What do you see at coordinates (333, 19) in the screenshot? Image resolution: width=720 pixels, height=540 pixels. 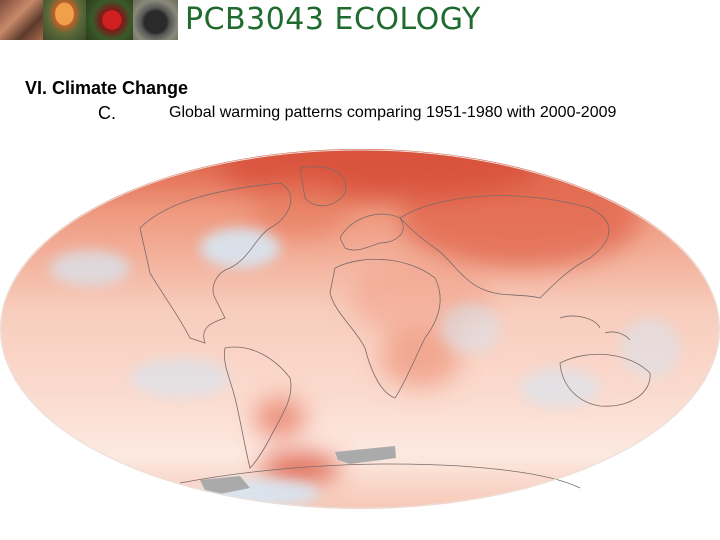 I see `course-title: PCB3043 ECOLOGY` at bounding box center [333, 19].